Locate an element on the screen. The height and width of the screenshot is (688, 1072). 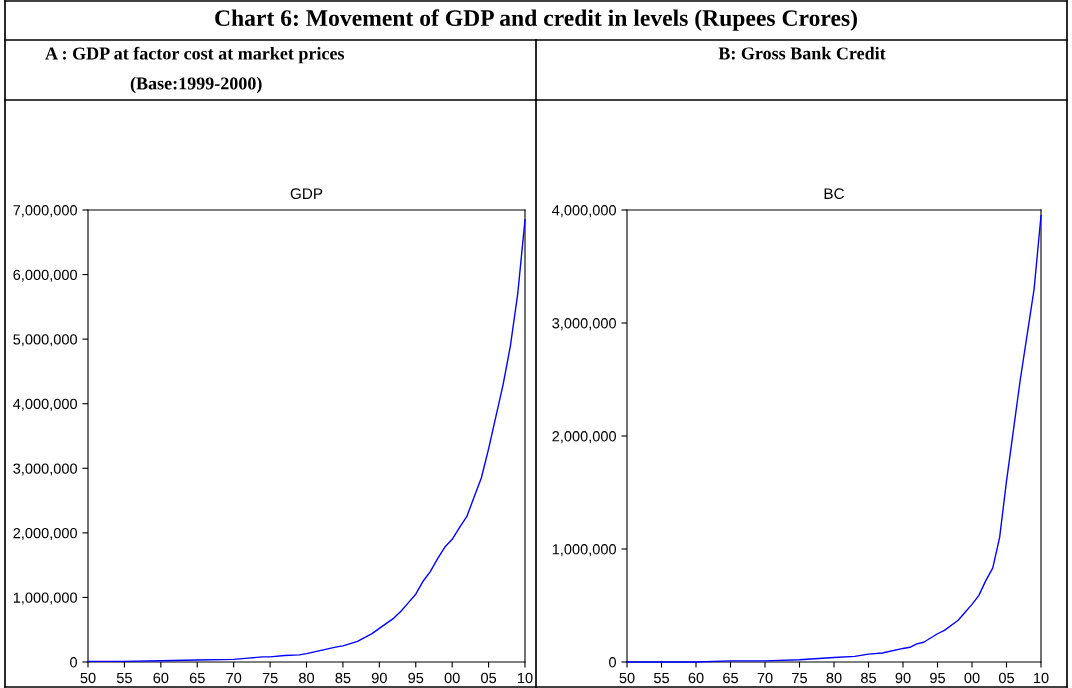
caption: Chart 6: Movement of GDP and credit in levels (Rupees Crores) is located at coordinates (536, 20).